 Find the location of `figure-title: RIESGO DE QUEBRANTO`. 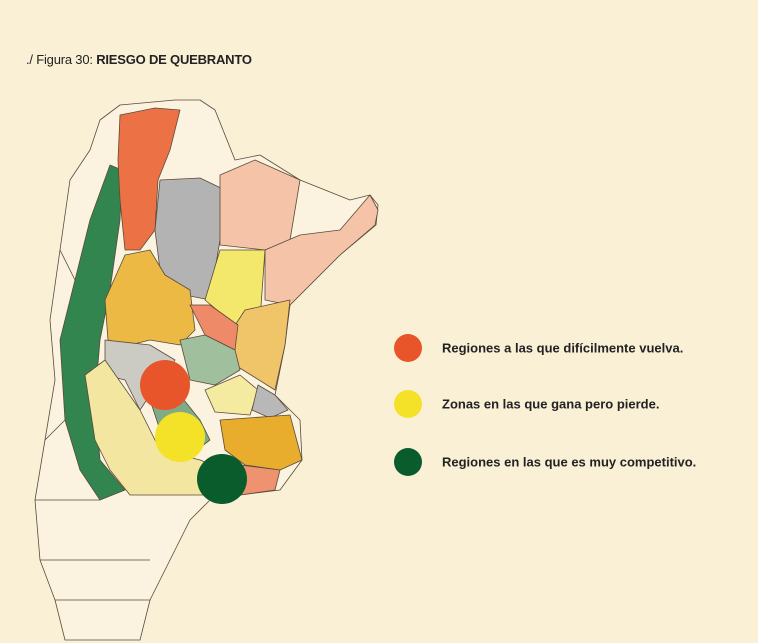

figure-title: RIESGO DE QUEBRANTO is located at coordinates (174, 59).